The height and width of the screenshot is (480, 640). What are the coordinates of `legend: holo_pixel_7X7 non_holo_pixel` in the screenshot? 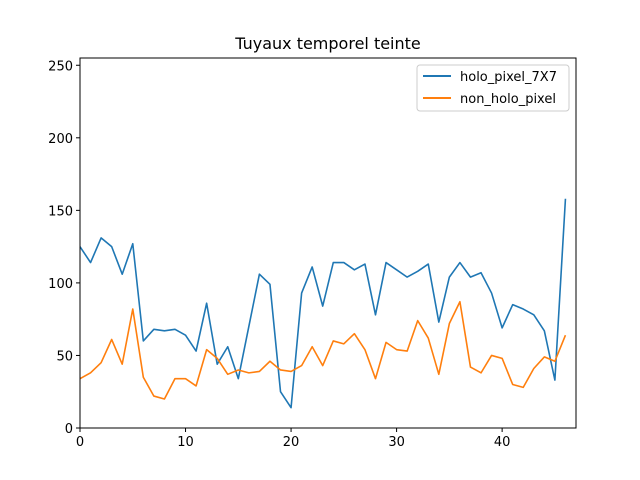 It's located at (493, 88).